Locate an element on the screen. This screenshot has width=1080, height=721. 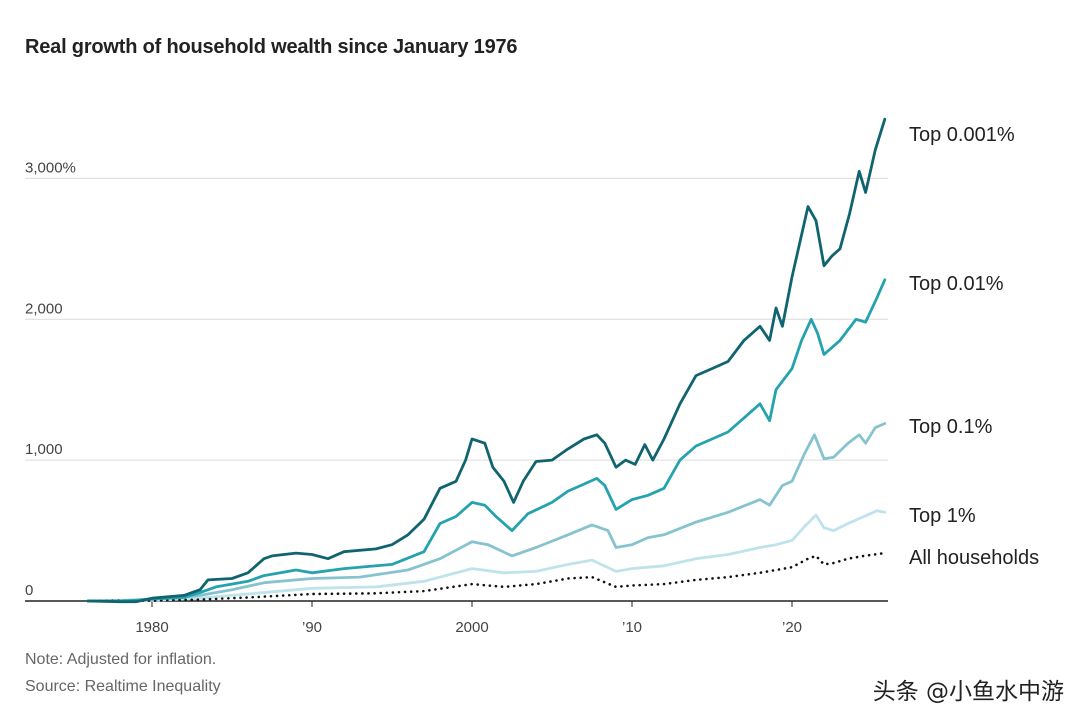
series-line-all-households is located at coordinates (486, 577).